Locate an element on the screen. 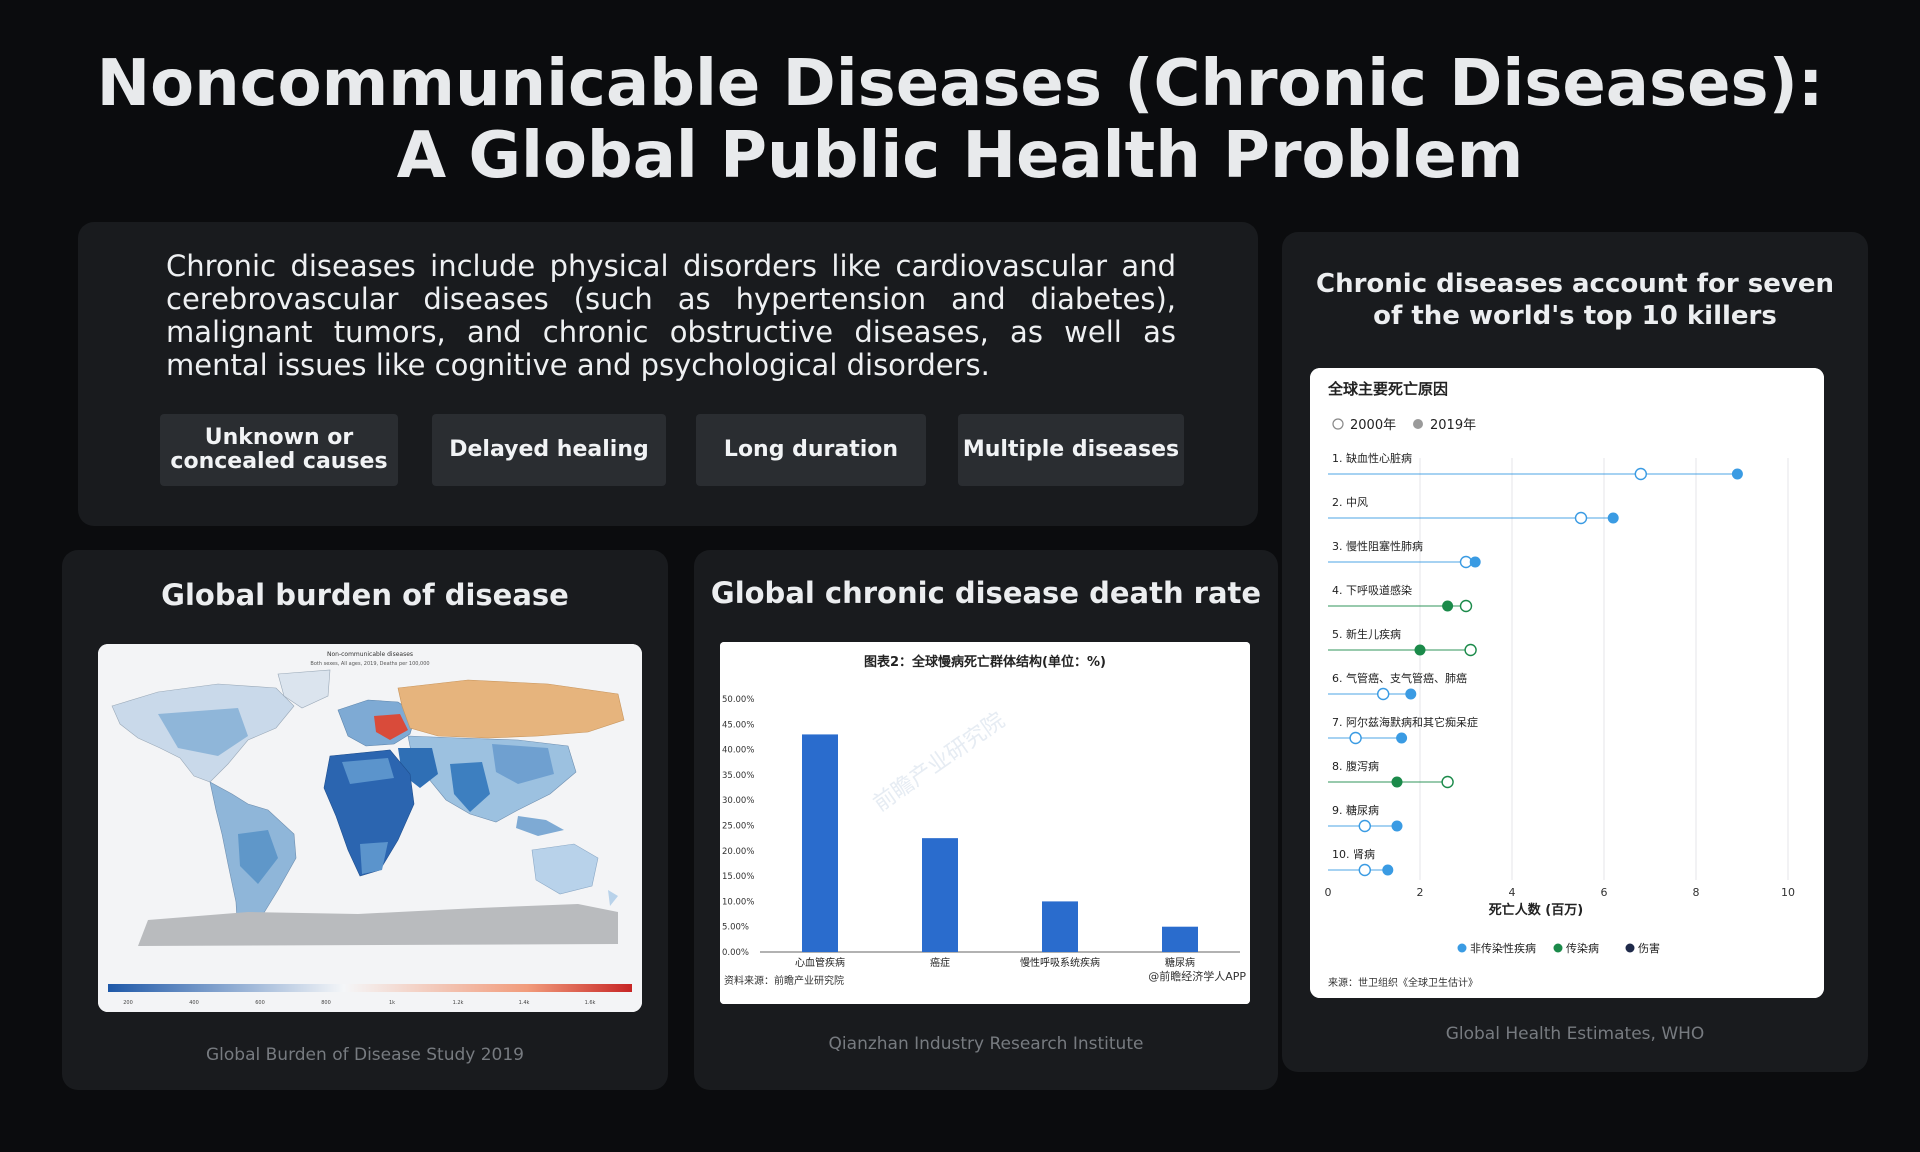 The image size is (1920, 1152). map-greenland is located at coordinates (304, 689).